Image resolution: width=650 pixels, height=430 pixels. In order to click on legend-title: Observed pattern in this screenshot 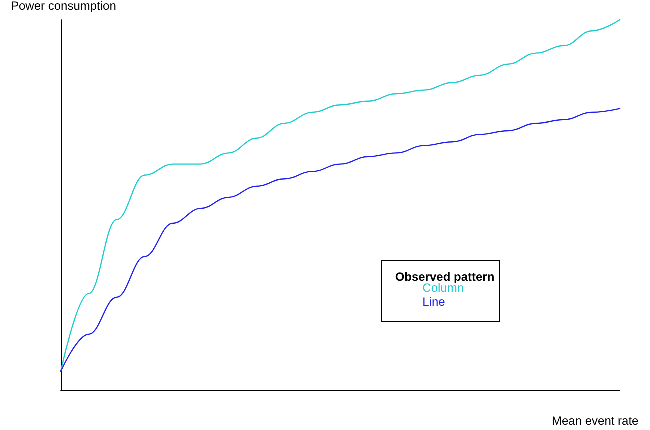, I will do `click(445, 277)`.